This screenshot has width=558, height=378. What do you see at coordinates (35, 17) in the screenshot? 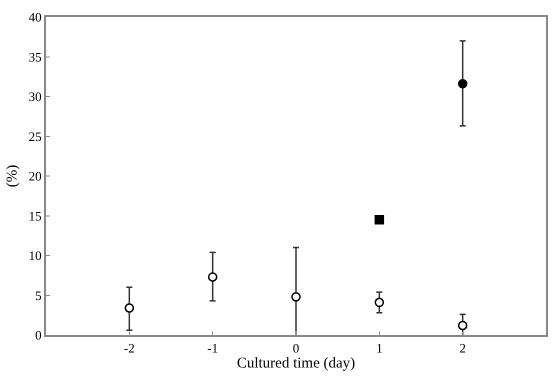
I see `y-tick-label: 40` at bounding box center [35, 17].